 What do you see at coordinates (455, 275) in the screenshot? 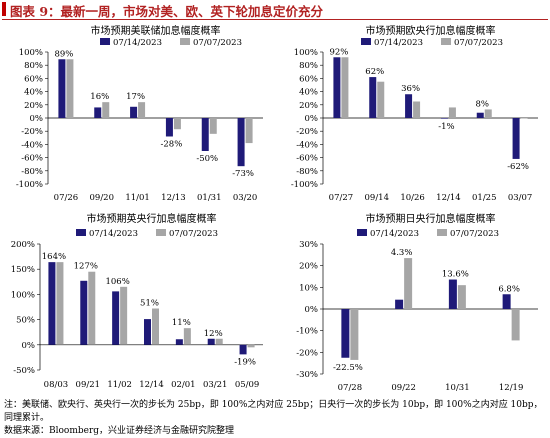
I see `data-label: 13.6%` at bounding box center [455, 275].